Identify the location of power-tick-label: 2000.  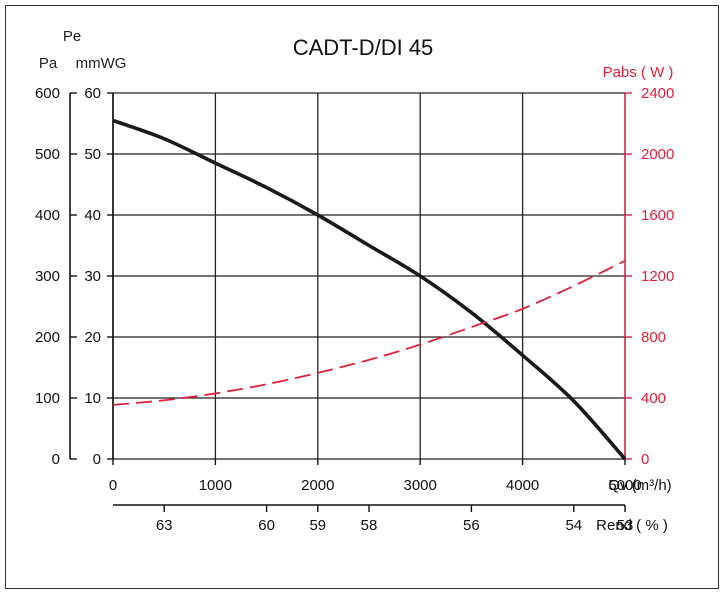
(657, 154).